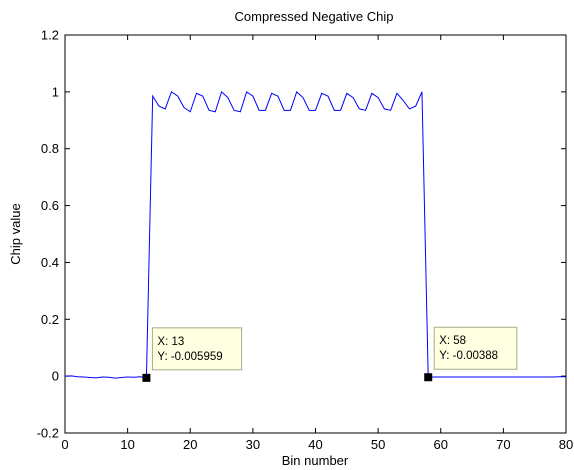  What do you see at coordinates (315, 460) in the screenshot?
I see `x-axis-label: Bin number` at bounding box center [315, 460].